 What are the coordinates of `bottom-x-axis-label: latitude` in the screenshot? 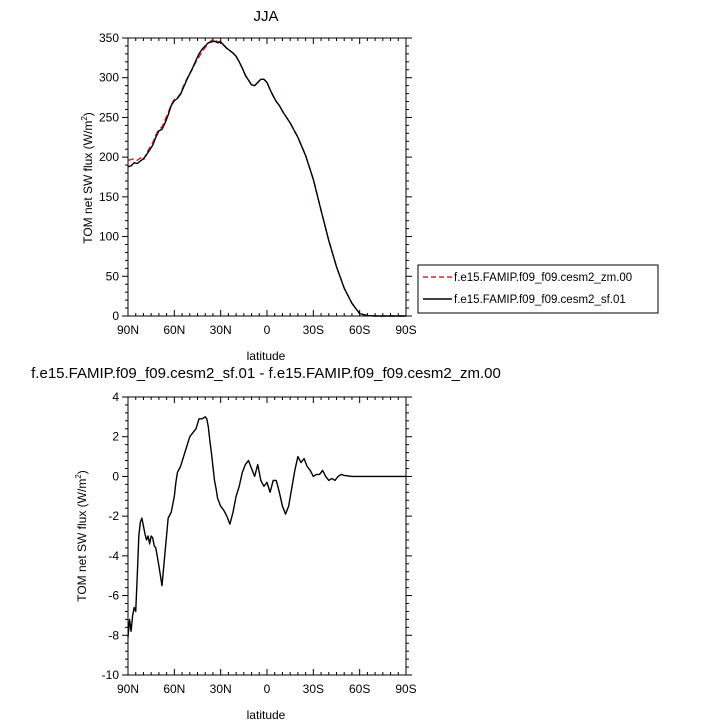 It's located at (266, 715).